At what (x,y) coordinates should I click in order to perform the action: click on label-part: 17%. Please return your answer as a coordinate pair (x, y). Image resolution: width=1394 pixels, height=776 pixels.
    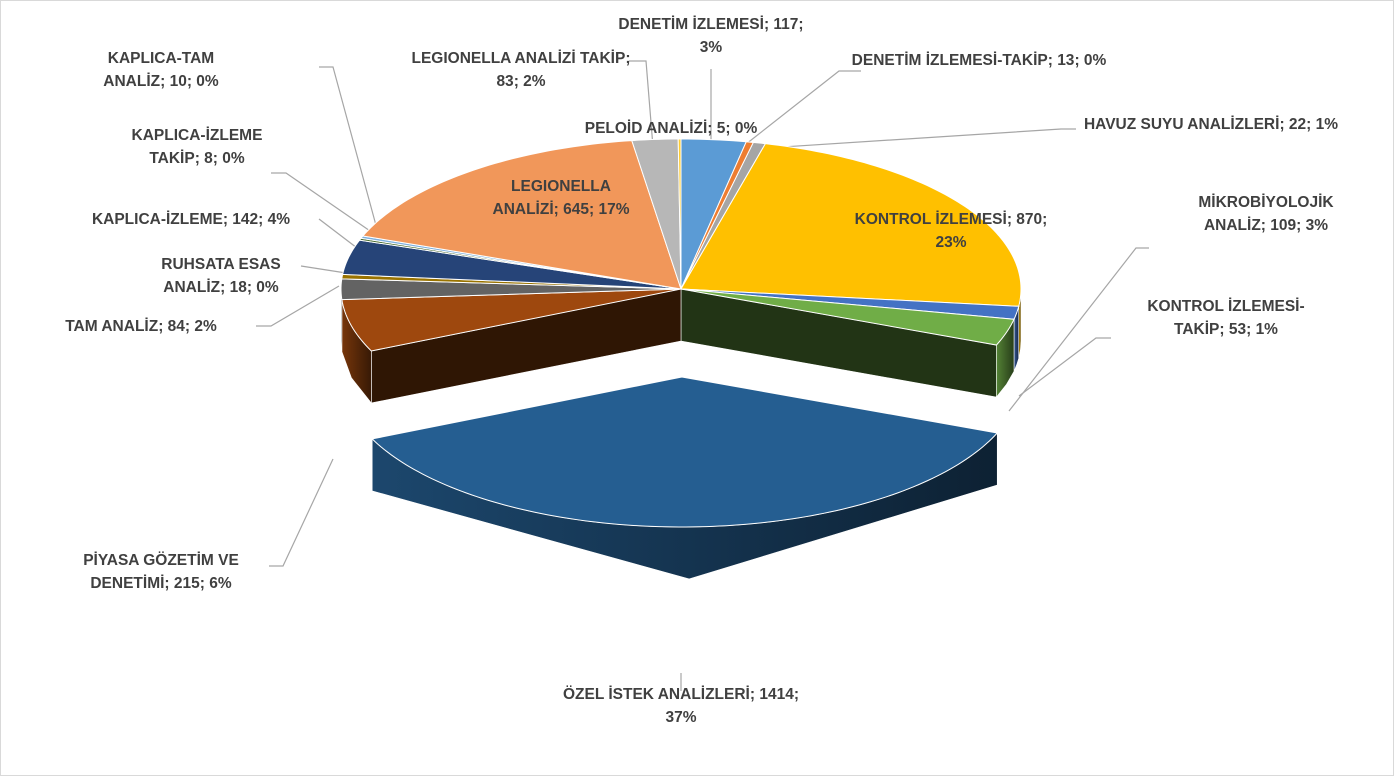
    Looking at the image, I should click on (614, 209).